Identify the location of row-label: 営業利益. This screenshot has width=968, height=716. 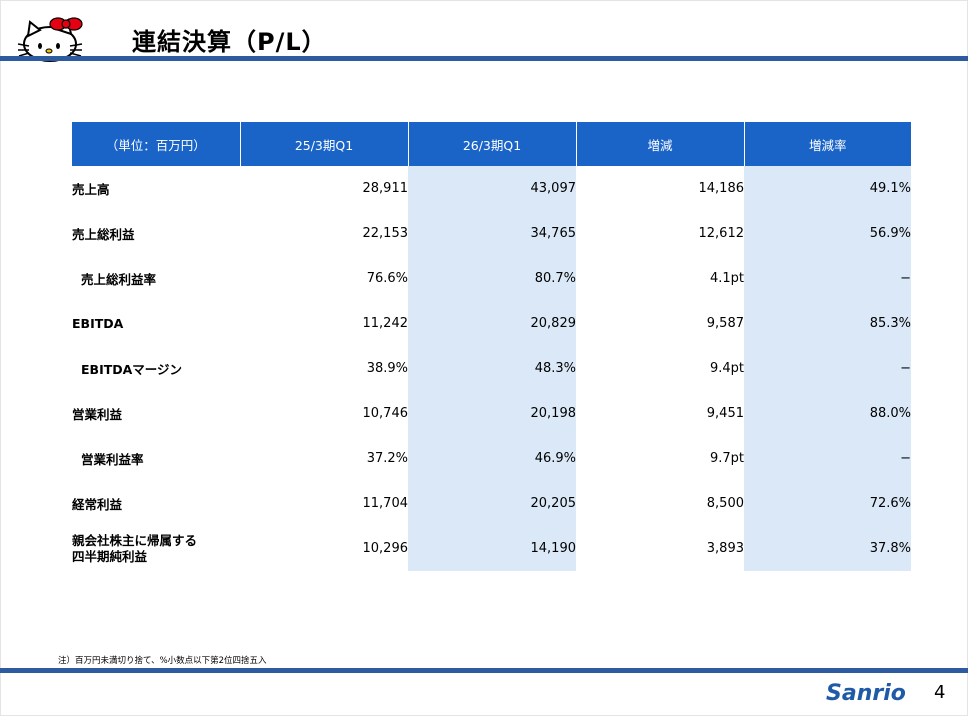
(97, 414).